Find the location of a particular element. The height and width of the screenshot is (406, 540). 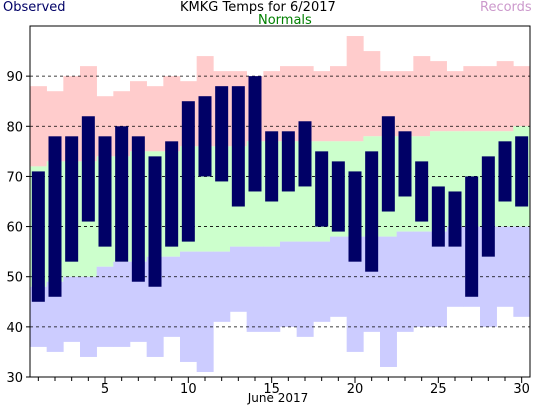

y-tick-label-80: 80 is located at coordinates (14, 127).